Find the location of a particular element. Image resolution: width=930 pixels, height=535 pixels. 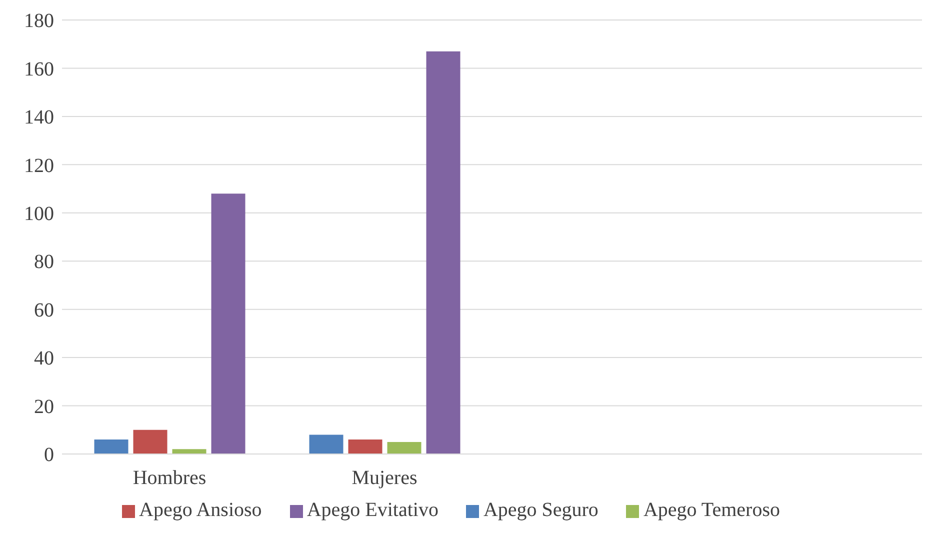

legend-label: Apego Ansioso is located at coordinates (200, 510).